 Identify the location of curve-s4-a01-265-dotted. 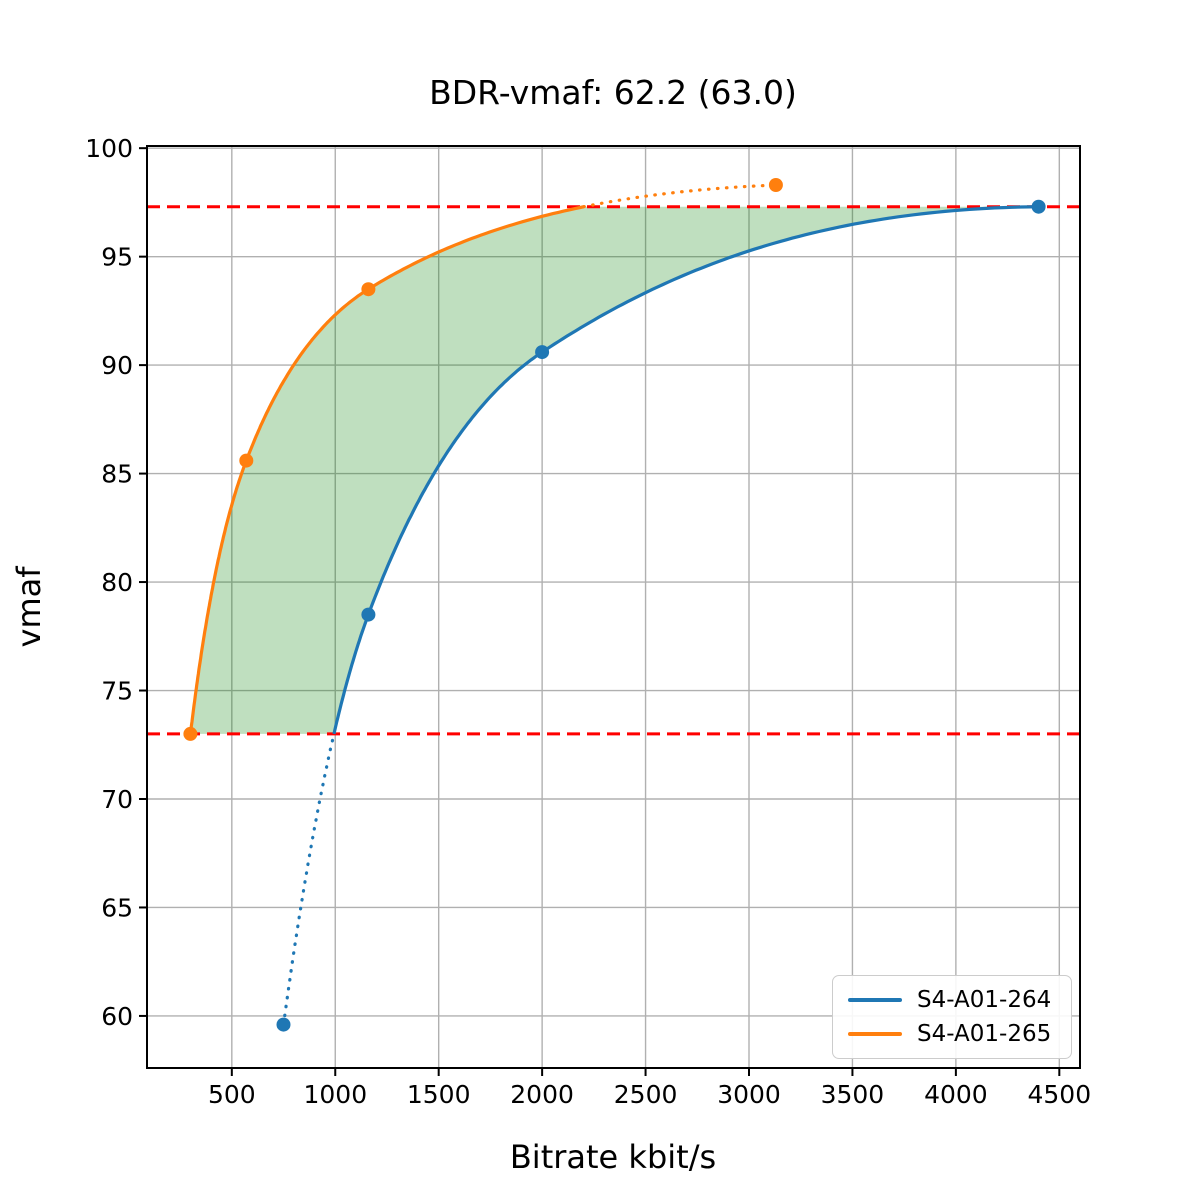
(680, 196).